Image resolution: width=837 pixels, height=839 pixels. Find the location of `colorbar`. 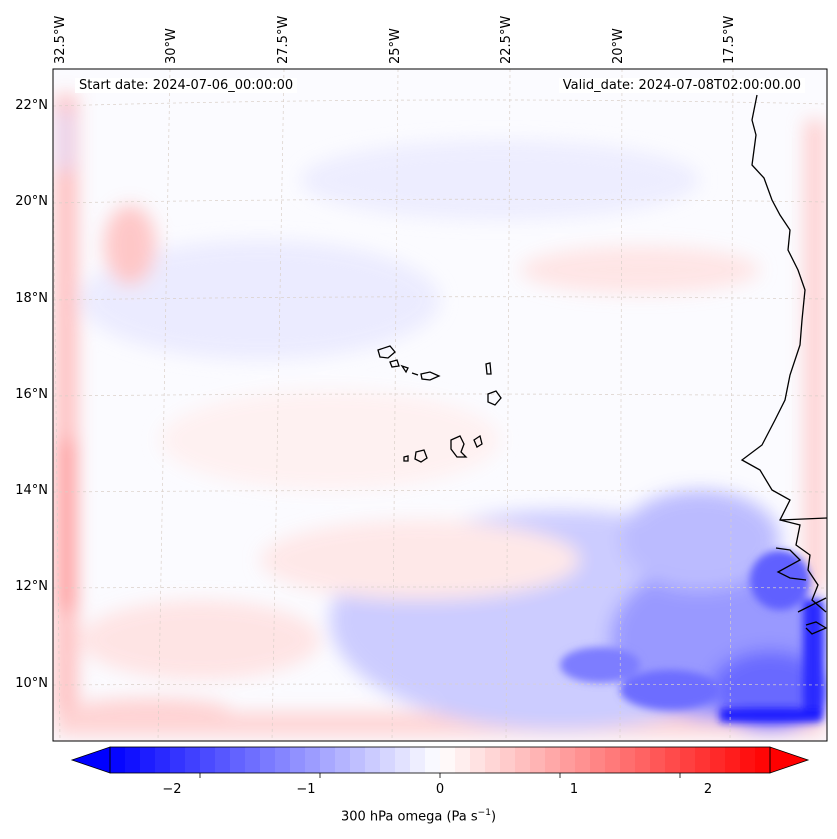

colorbar is located at coordinates (440, 762).